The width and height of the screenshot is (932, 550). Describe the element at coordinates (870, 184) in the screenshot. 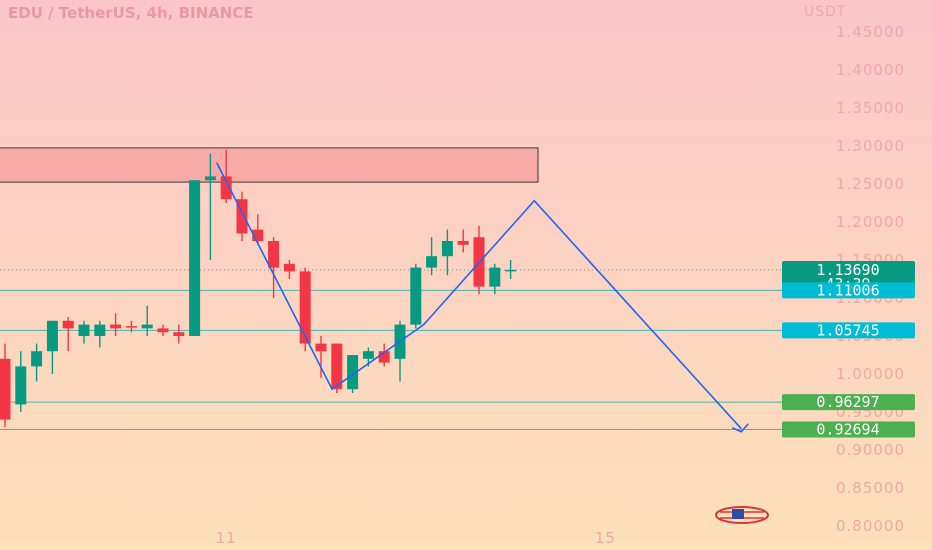

I see `y-tick-label: 1.25000` at that location.